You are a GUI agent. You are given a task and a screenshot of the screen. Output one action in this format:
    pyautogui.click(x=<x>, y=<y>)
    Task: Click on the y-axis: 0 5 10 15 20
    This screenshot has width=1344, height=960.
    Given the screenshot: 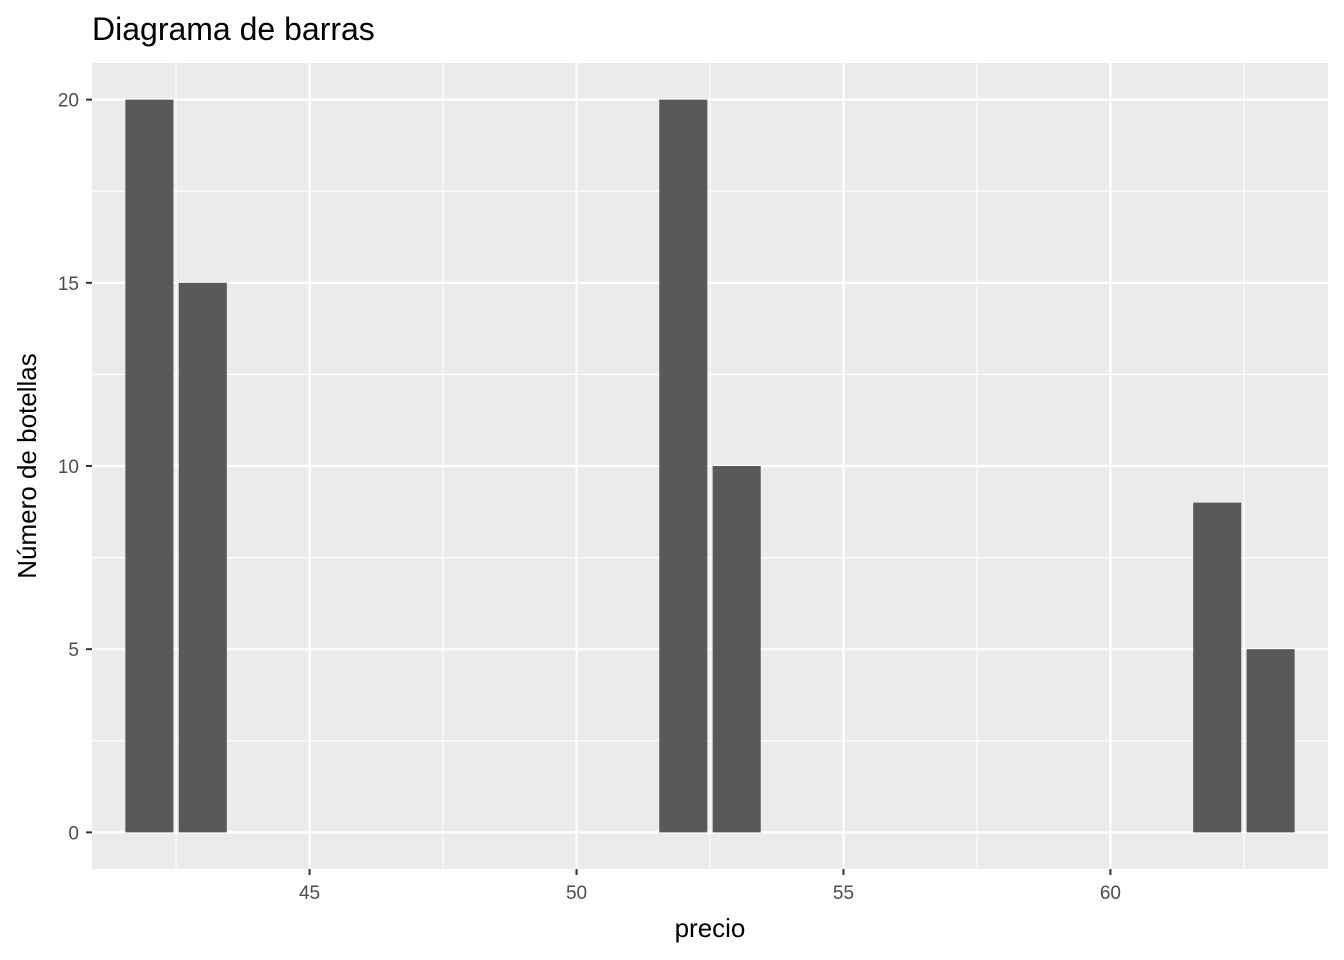 What is the action you would take?
    pyautogui.click(x=75, y=467)
    